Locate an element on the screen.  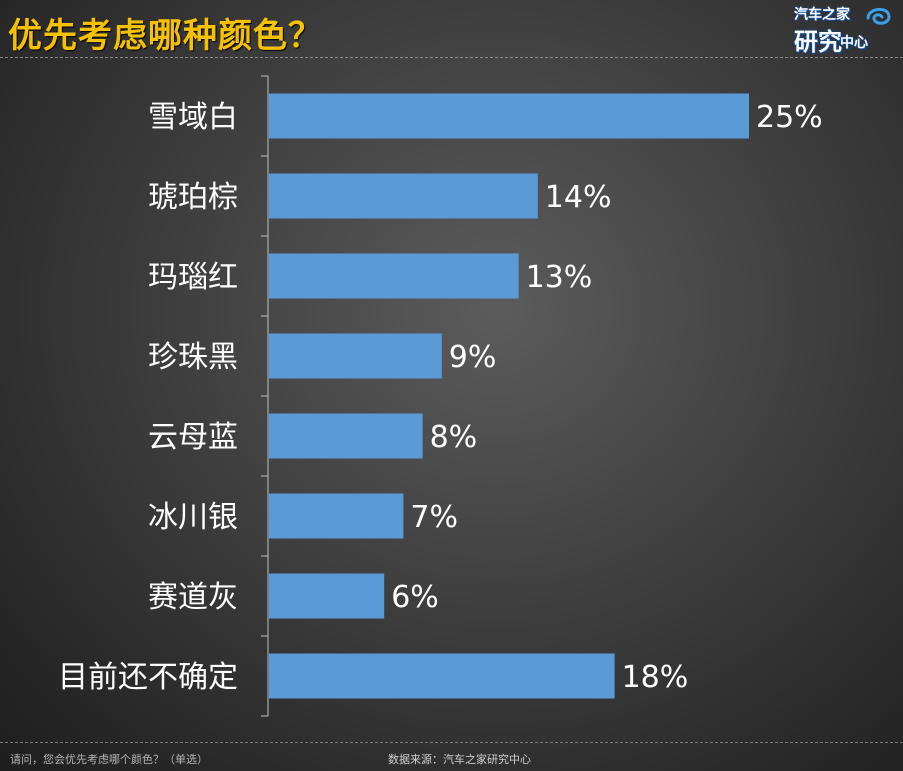
data-source-note: 数据来源：汽车之家研究中心 is located at coordinates (459, 759).